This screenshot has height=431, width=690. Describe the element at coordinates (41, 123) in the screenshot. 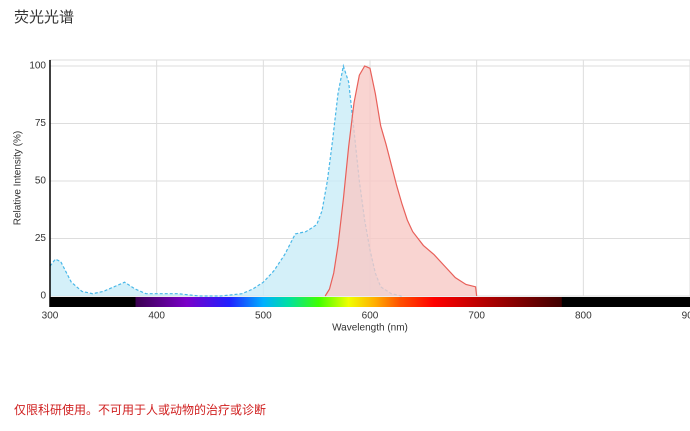

I see `y-tick-label: 75` at that location.